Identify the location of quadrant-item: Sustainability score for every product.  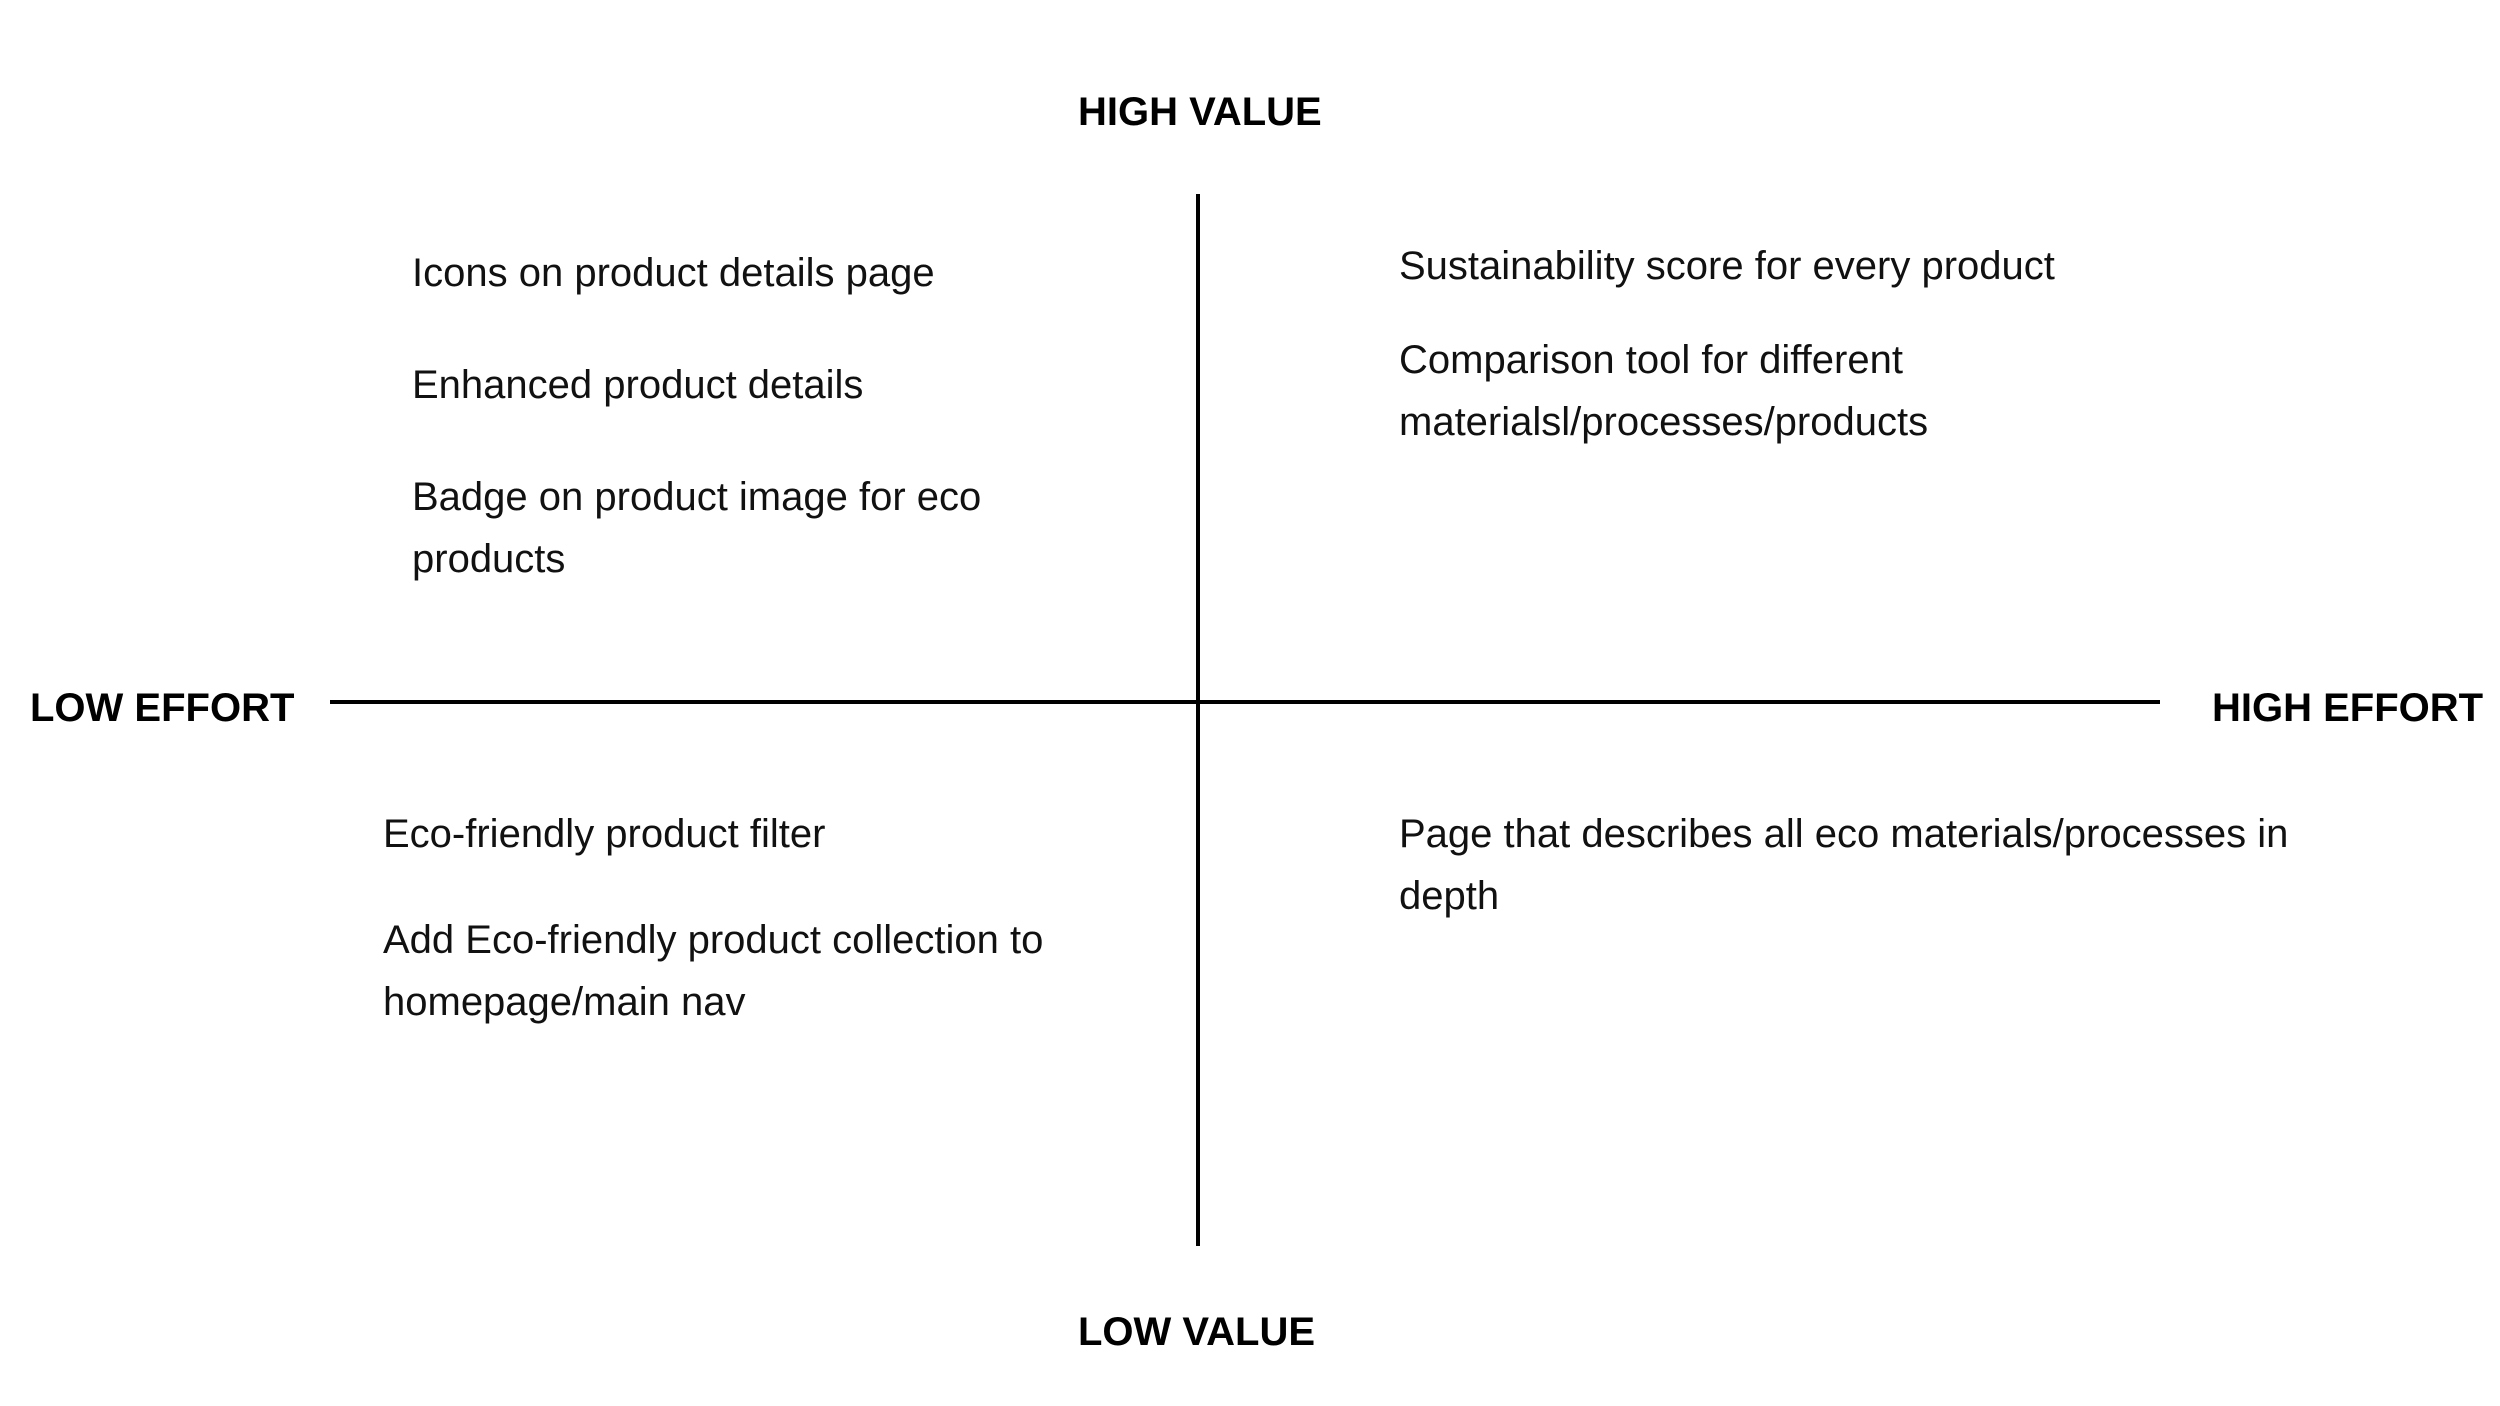
(1727, 266).